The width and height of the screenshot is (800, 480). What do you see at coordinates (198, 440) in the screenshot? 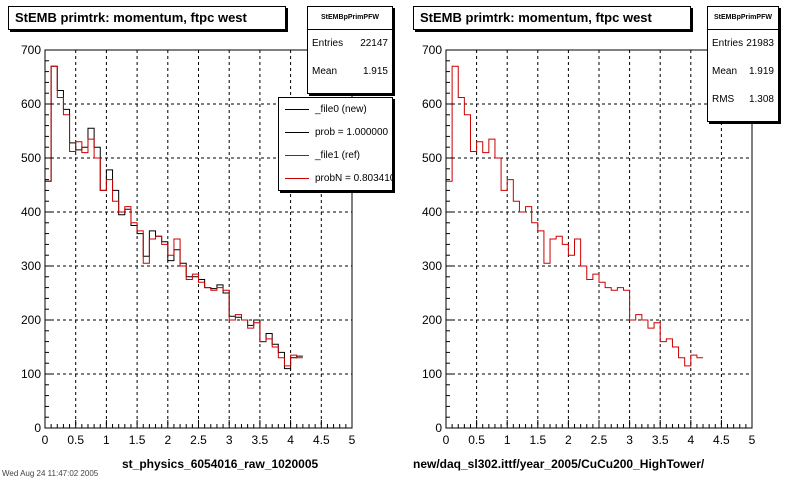
I see `chart-1-xtick-label-5: 2.5` at bounding box center [198, 440].